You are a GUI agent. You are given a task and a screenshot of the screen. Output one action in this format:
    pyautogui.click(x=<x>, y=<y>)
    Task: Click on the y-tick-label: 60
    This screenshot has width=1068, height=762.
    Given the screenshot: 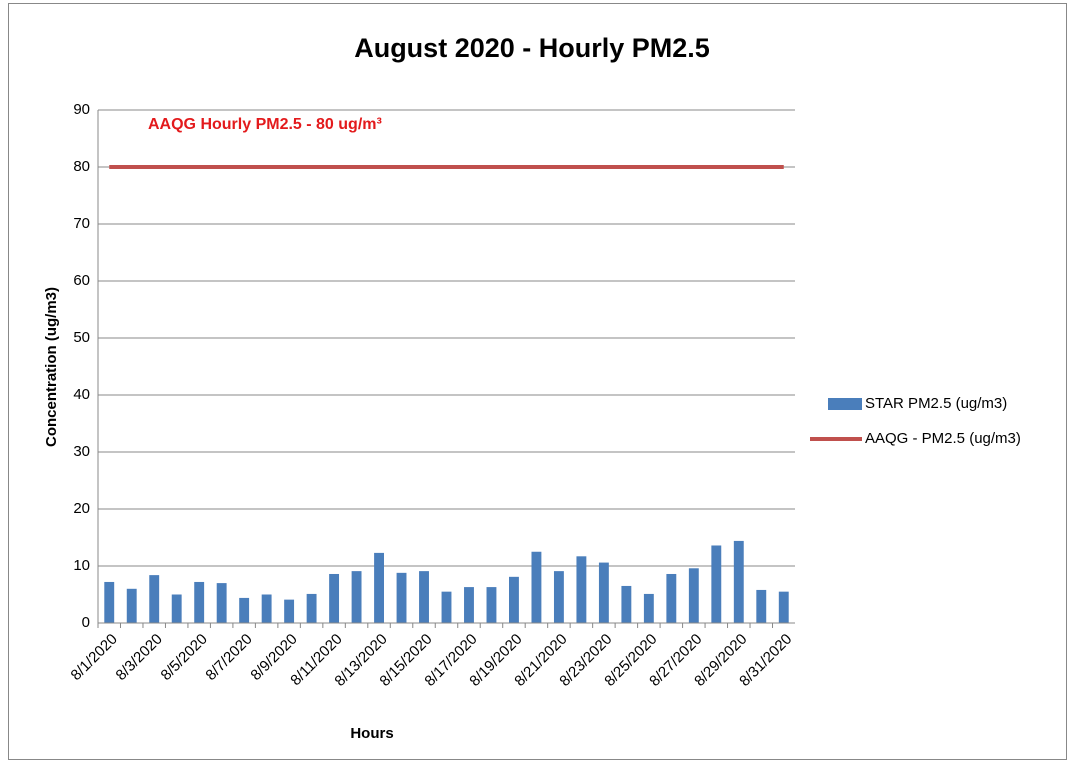 What is the action you would take?
    pyautogui.click(x=81, y=280)
    